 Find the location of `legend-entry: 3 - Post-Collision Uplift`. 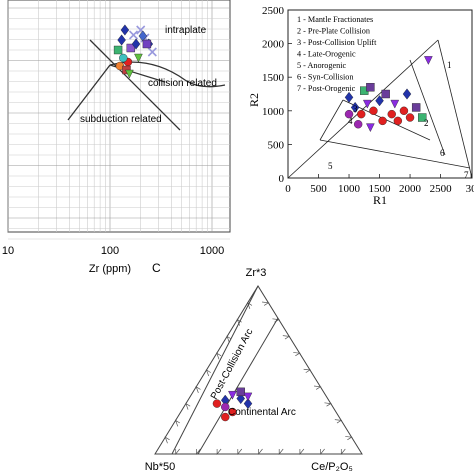

legend-entry: 3 - Post-Collision Uplift is located at coordinates (337, 42).